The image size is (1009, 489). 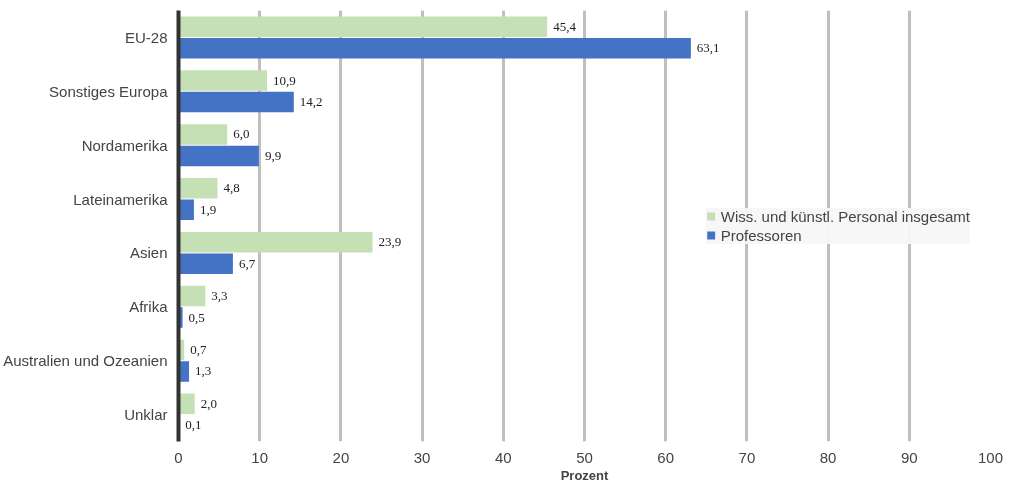 What do you see at coordinates (845, 216) in the screenshot?
I see `legend-label: Wiss. und künstl. Personal insgesamt` at bounding box center [845, 216].